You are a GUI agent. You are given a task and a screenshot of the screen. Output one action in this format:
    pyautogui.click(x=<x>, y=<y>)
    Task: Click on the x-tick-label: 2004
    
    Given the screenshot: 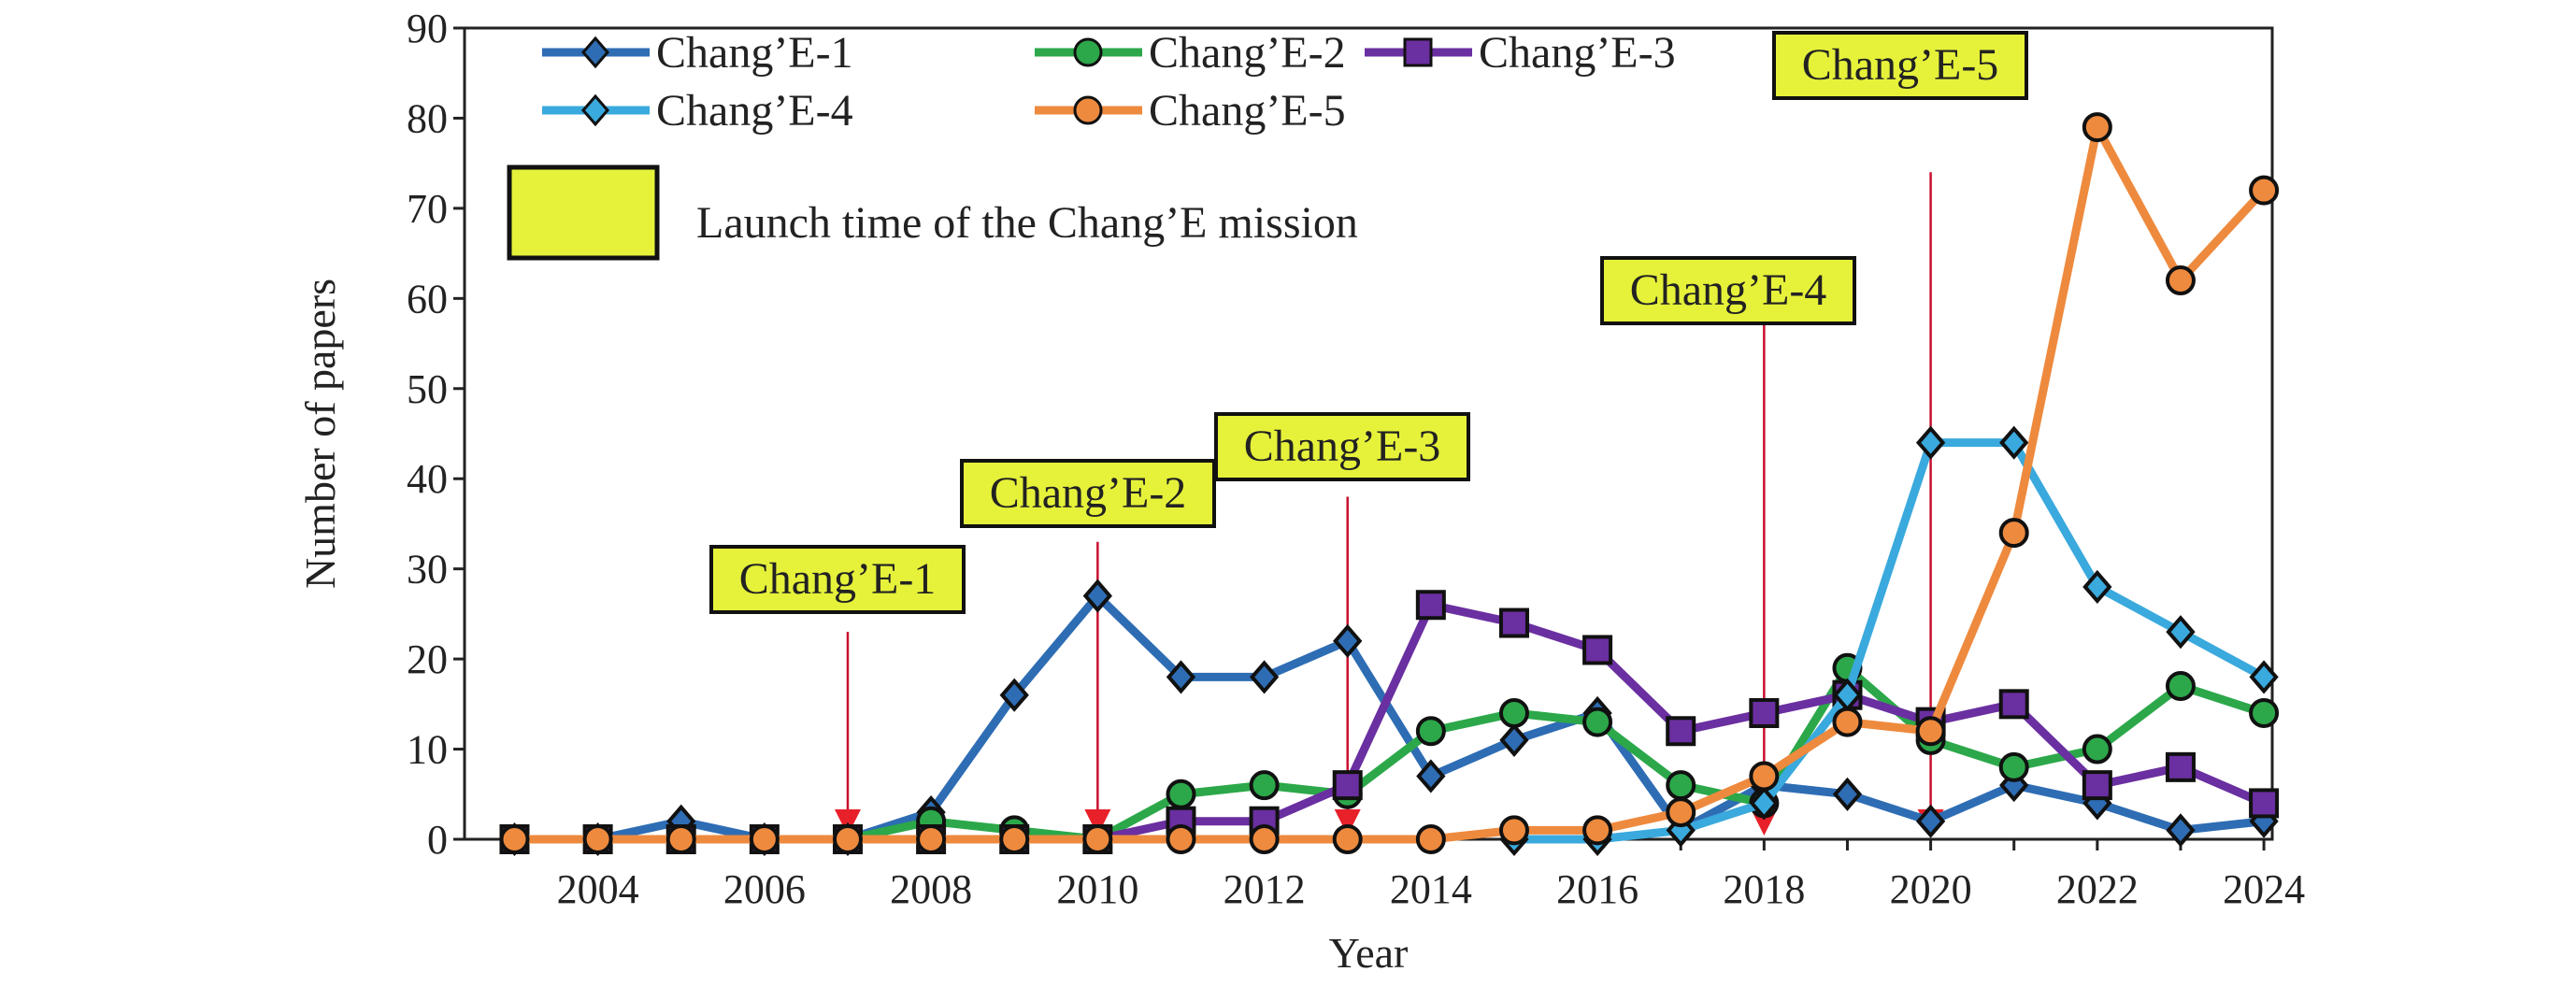 What is the action you would take?
    pyautogui.click(x=598, y=889)
    